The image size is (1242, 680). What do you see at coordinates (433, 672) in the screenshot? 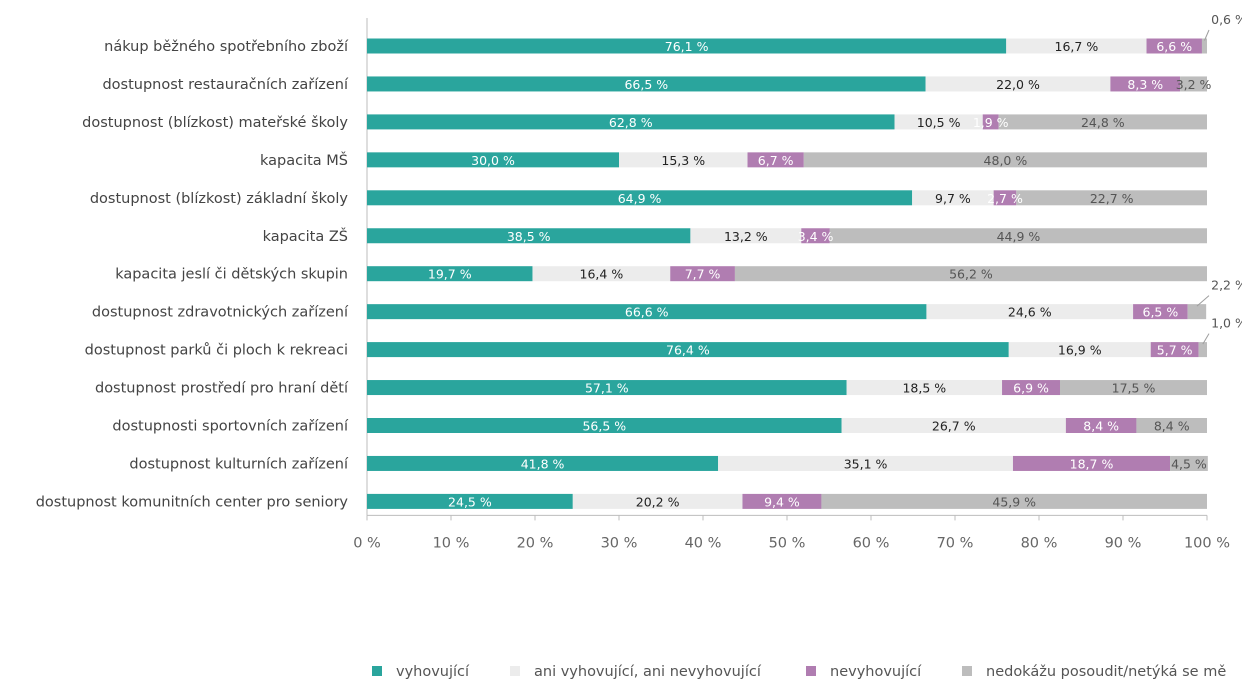
I see `legend-label: vyhovující` at bounding box center [433, 672].